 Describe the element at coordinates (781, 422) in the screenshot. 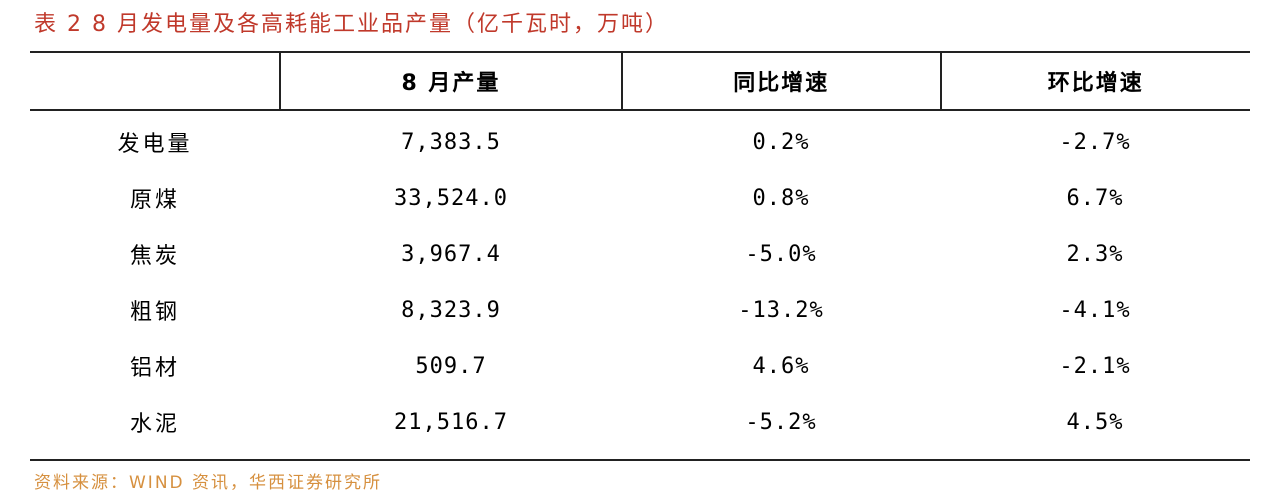

I see `yoy-value: -5.2%` at that location.